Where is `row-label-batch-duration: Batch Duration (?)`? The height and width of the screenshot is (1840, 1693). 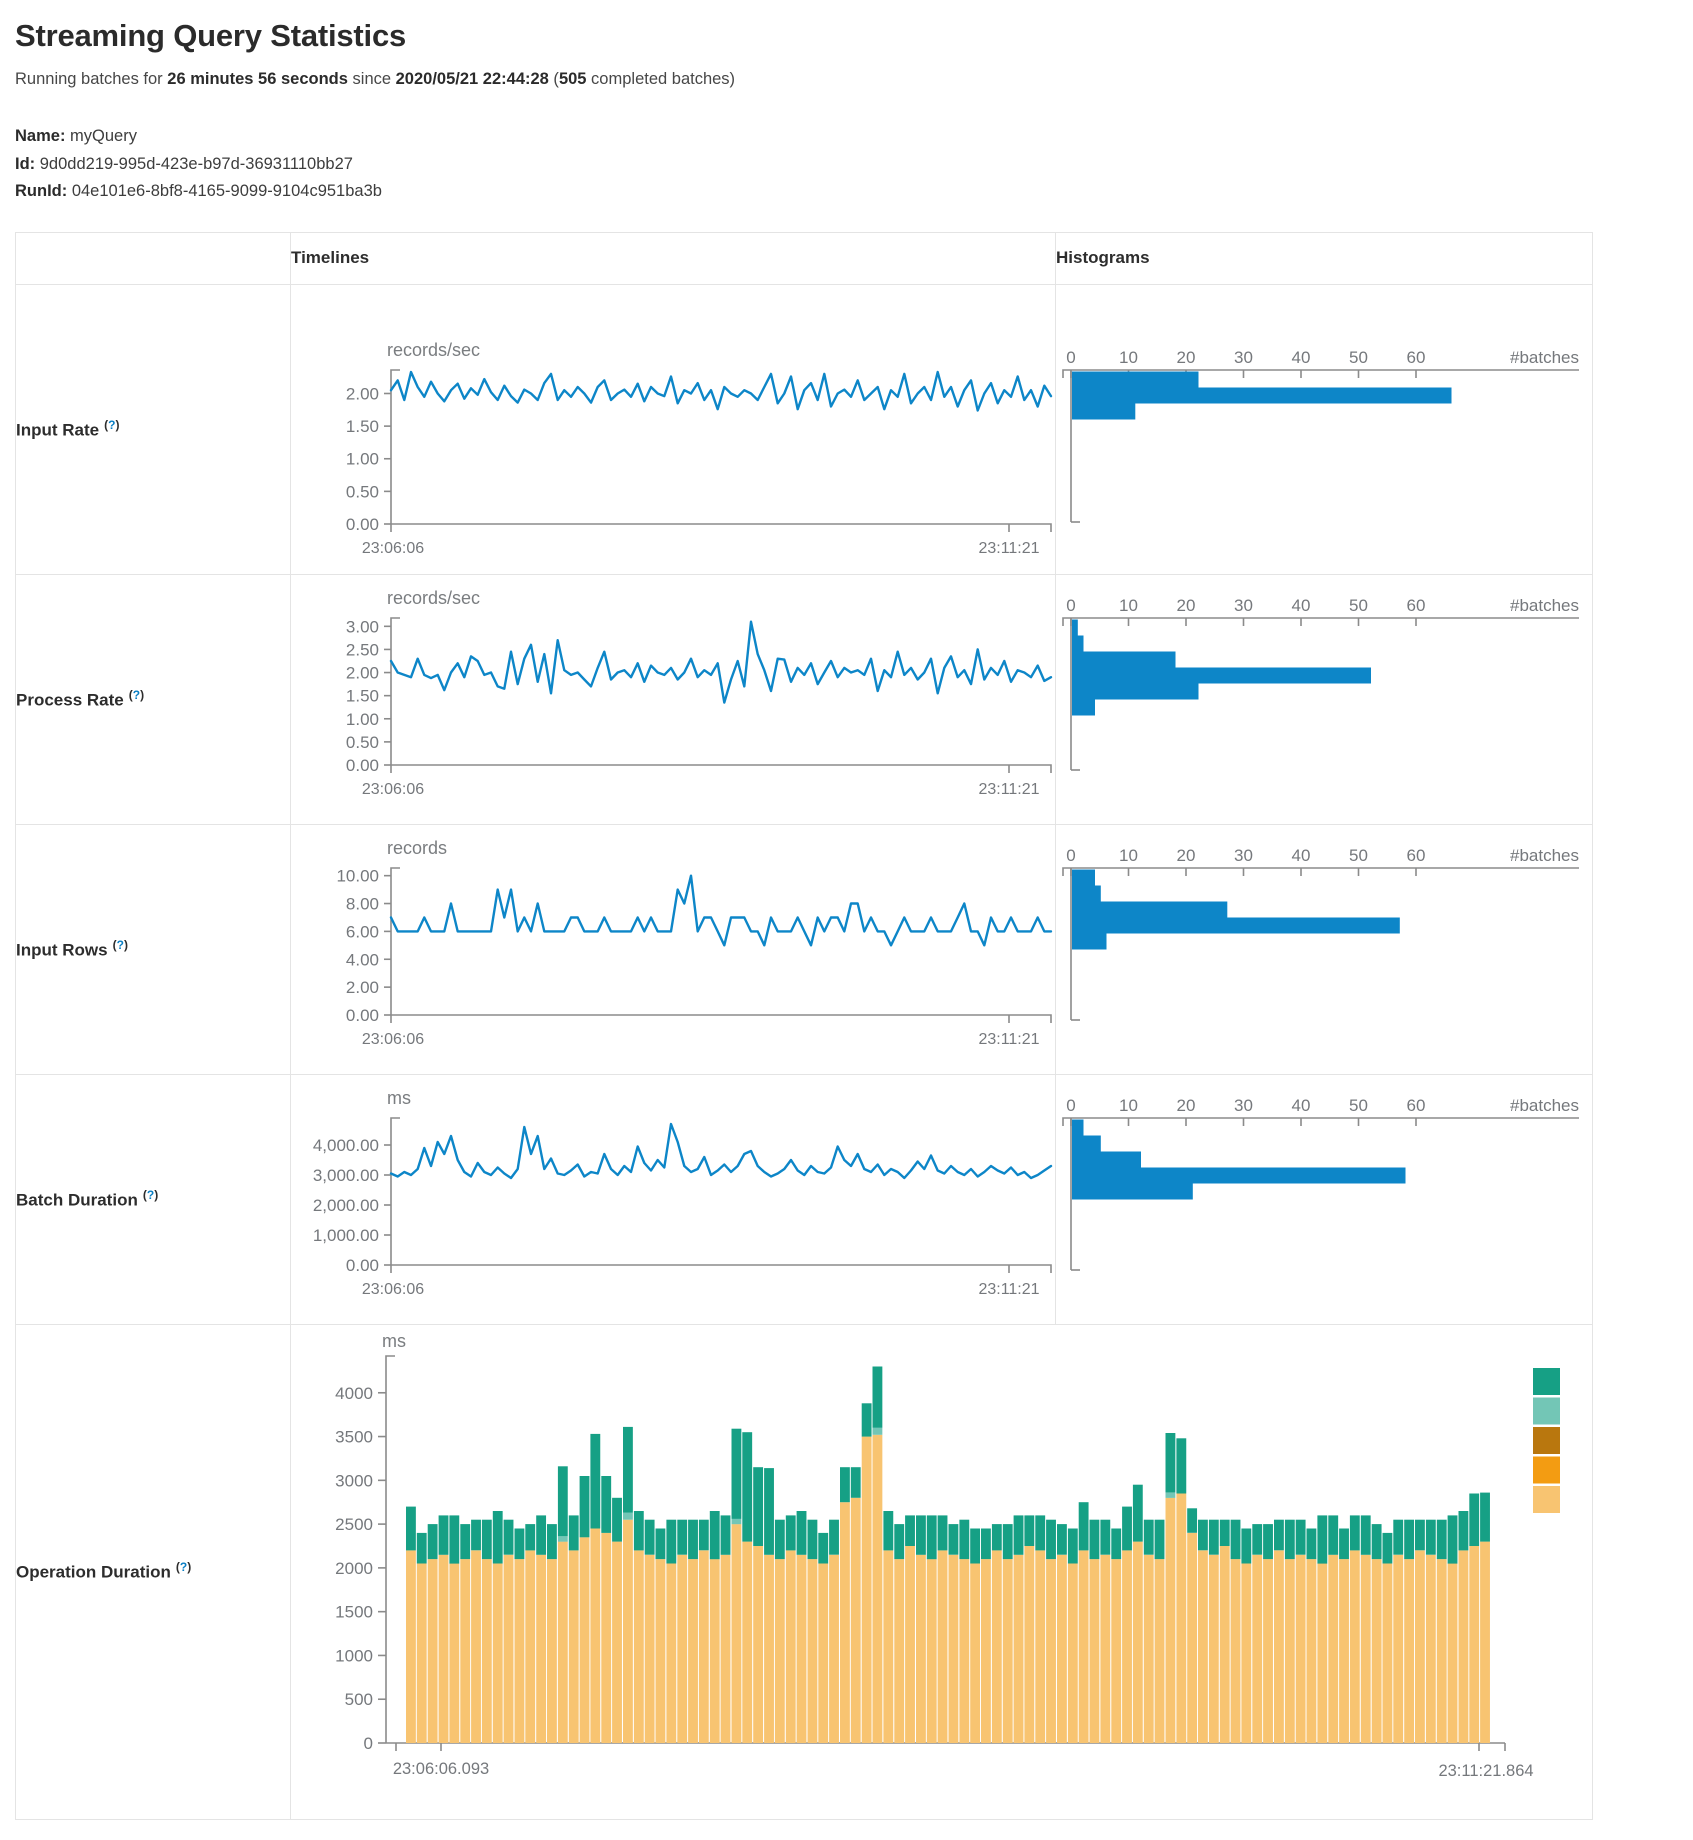 row-label-batch-duration: Batch Duration (?) is located at coordinates (153, 1199).